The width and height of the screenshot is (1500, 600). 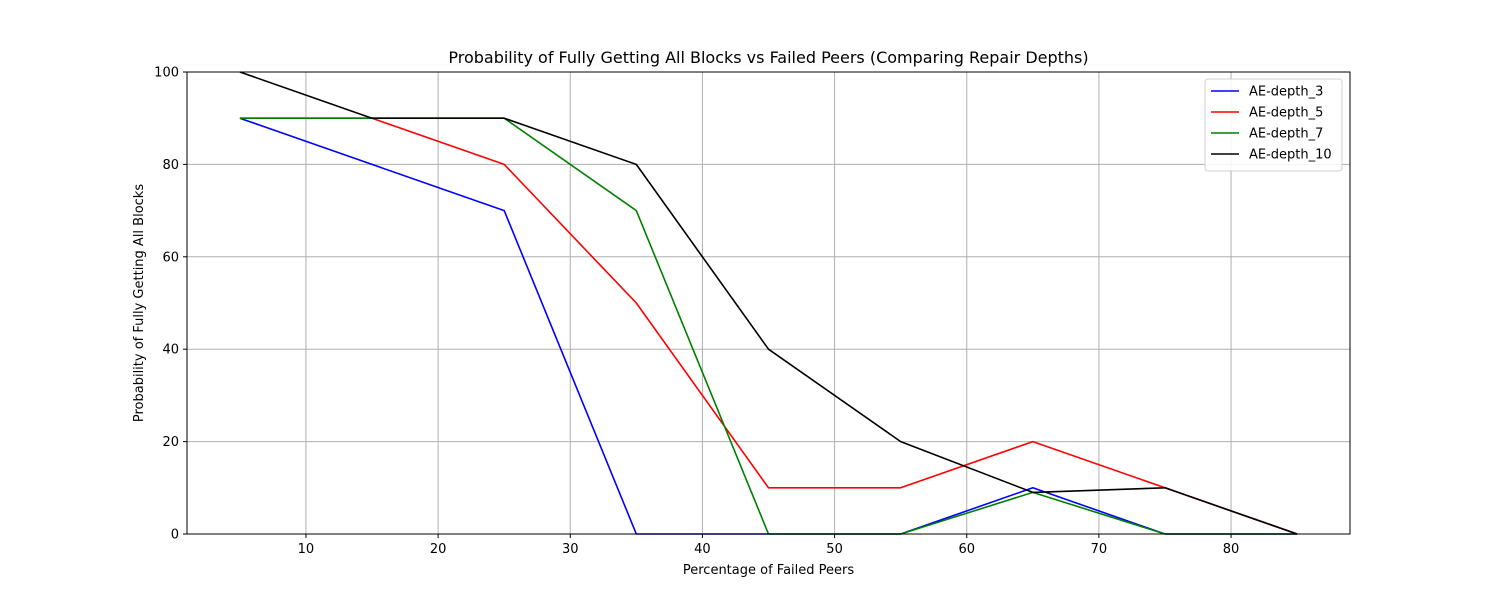 I want to click on legend-label: AE-depth_7, so click(x=1286, y=134).